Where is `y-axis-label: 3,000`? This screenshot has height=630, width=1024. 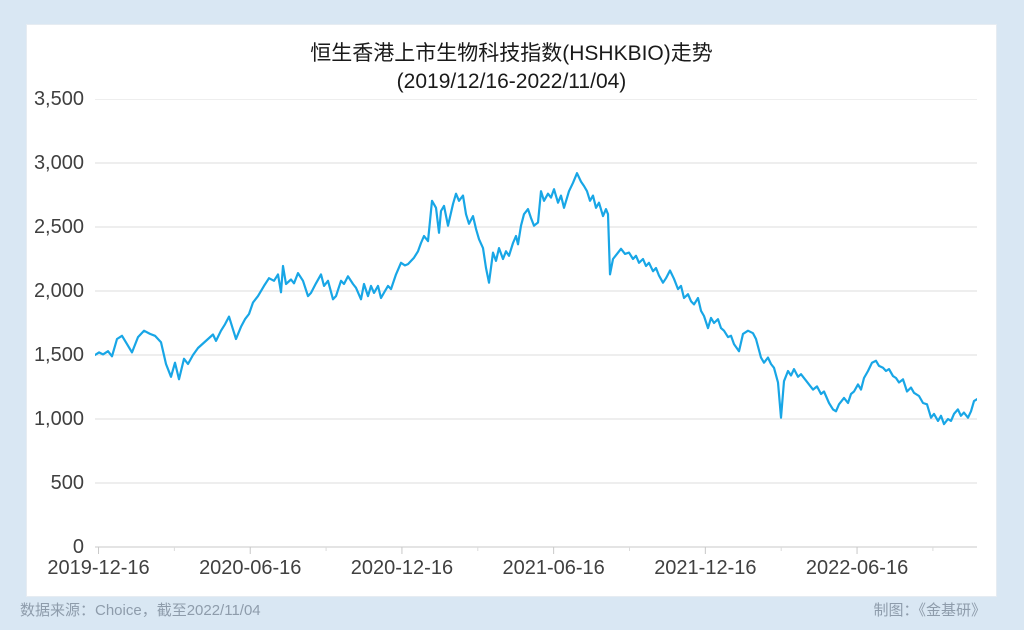
y-axis-label: 3,000 is located at coordinates (58, 163).